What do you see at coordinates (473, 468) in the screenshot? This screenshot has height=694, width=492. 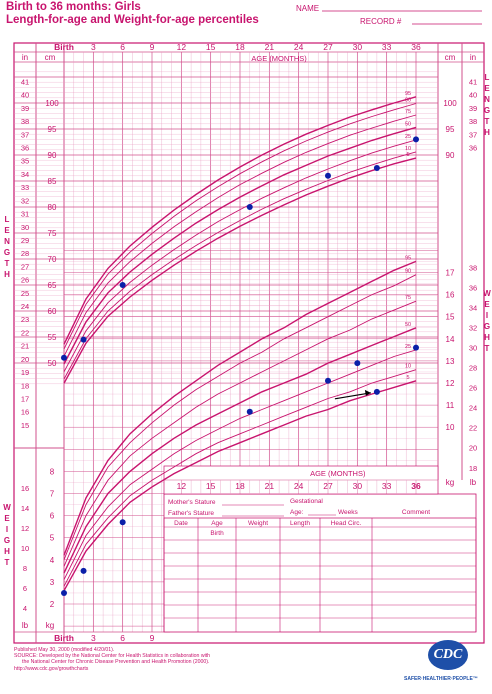 I see `right-weight-lb-tick-label: 18` at bounding box center [473, 468].